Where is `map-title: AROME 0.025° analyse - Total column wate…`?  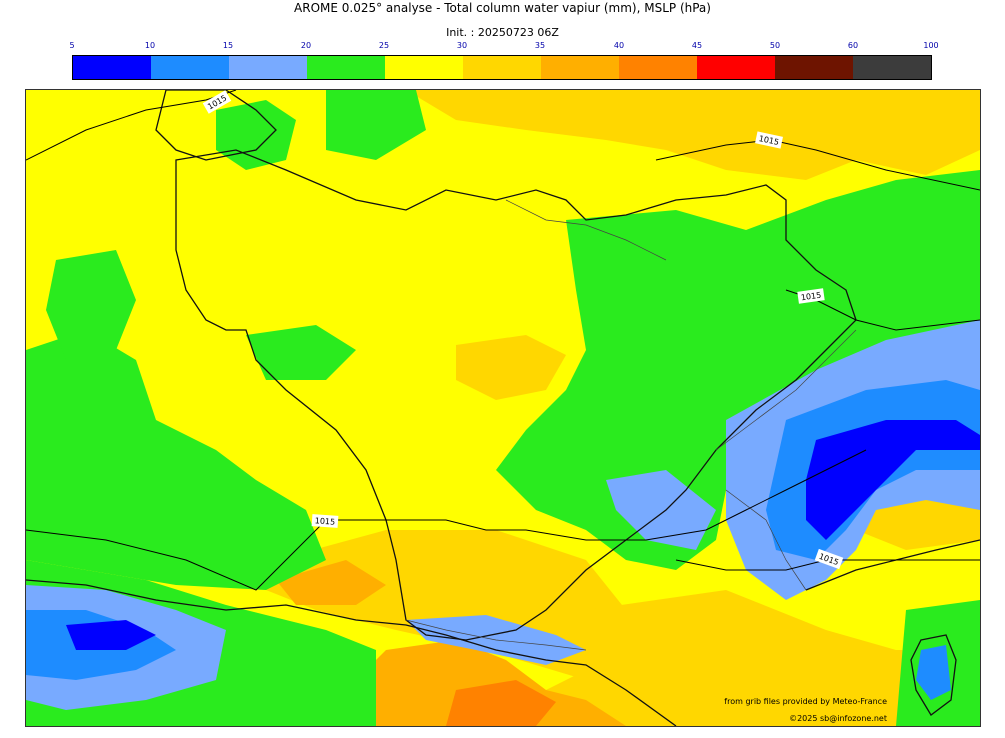 map-title: AROME 0.025° analyse - Total column wate… is located at coordinates (502, 8).